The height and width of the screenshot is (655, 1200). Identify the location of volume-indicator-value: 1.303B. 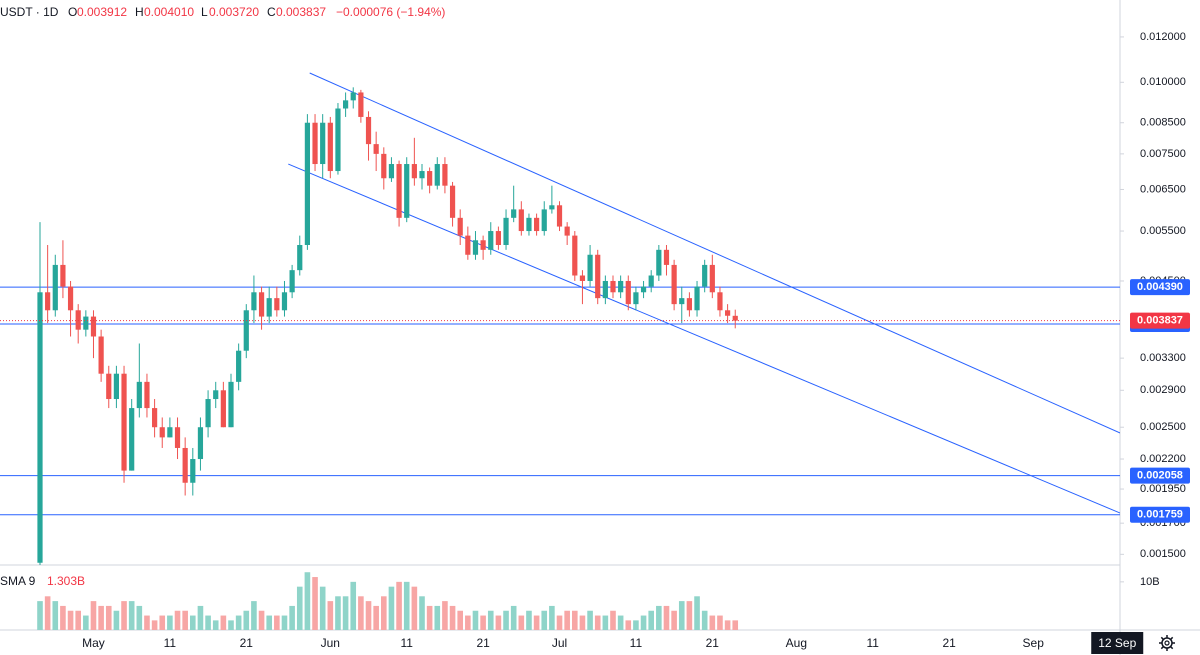
(66, 581).